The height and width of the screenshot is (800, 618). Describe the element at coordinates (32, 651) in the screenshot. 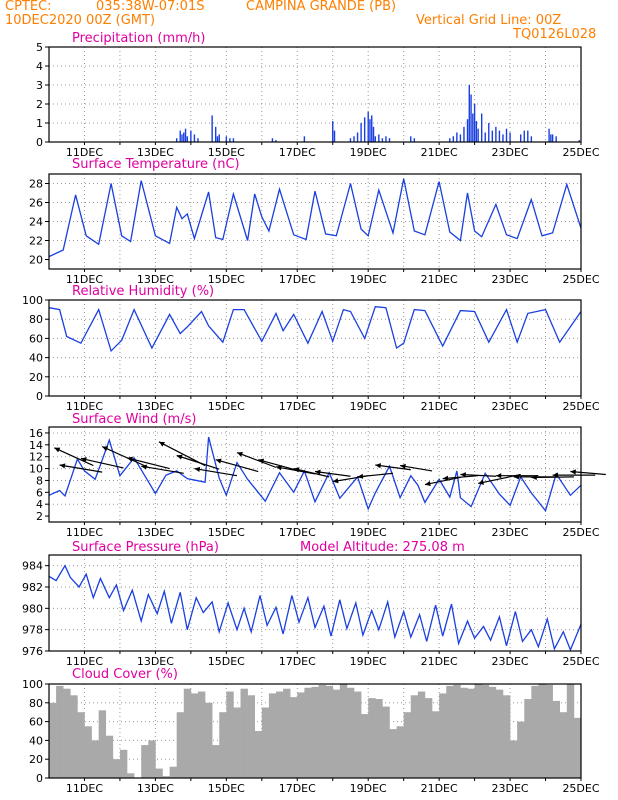

I see `y-tick-label: 976` at that location.